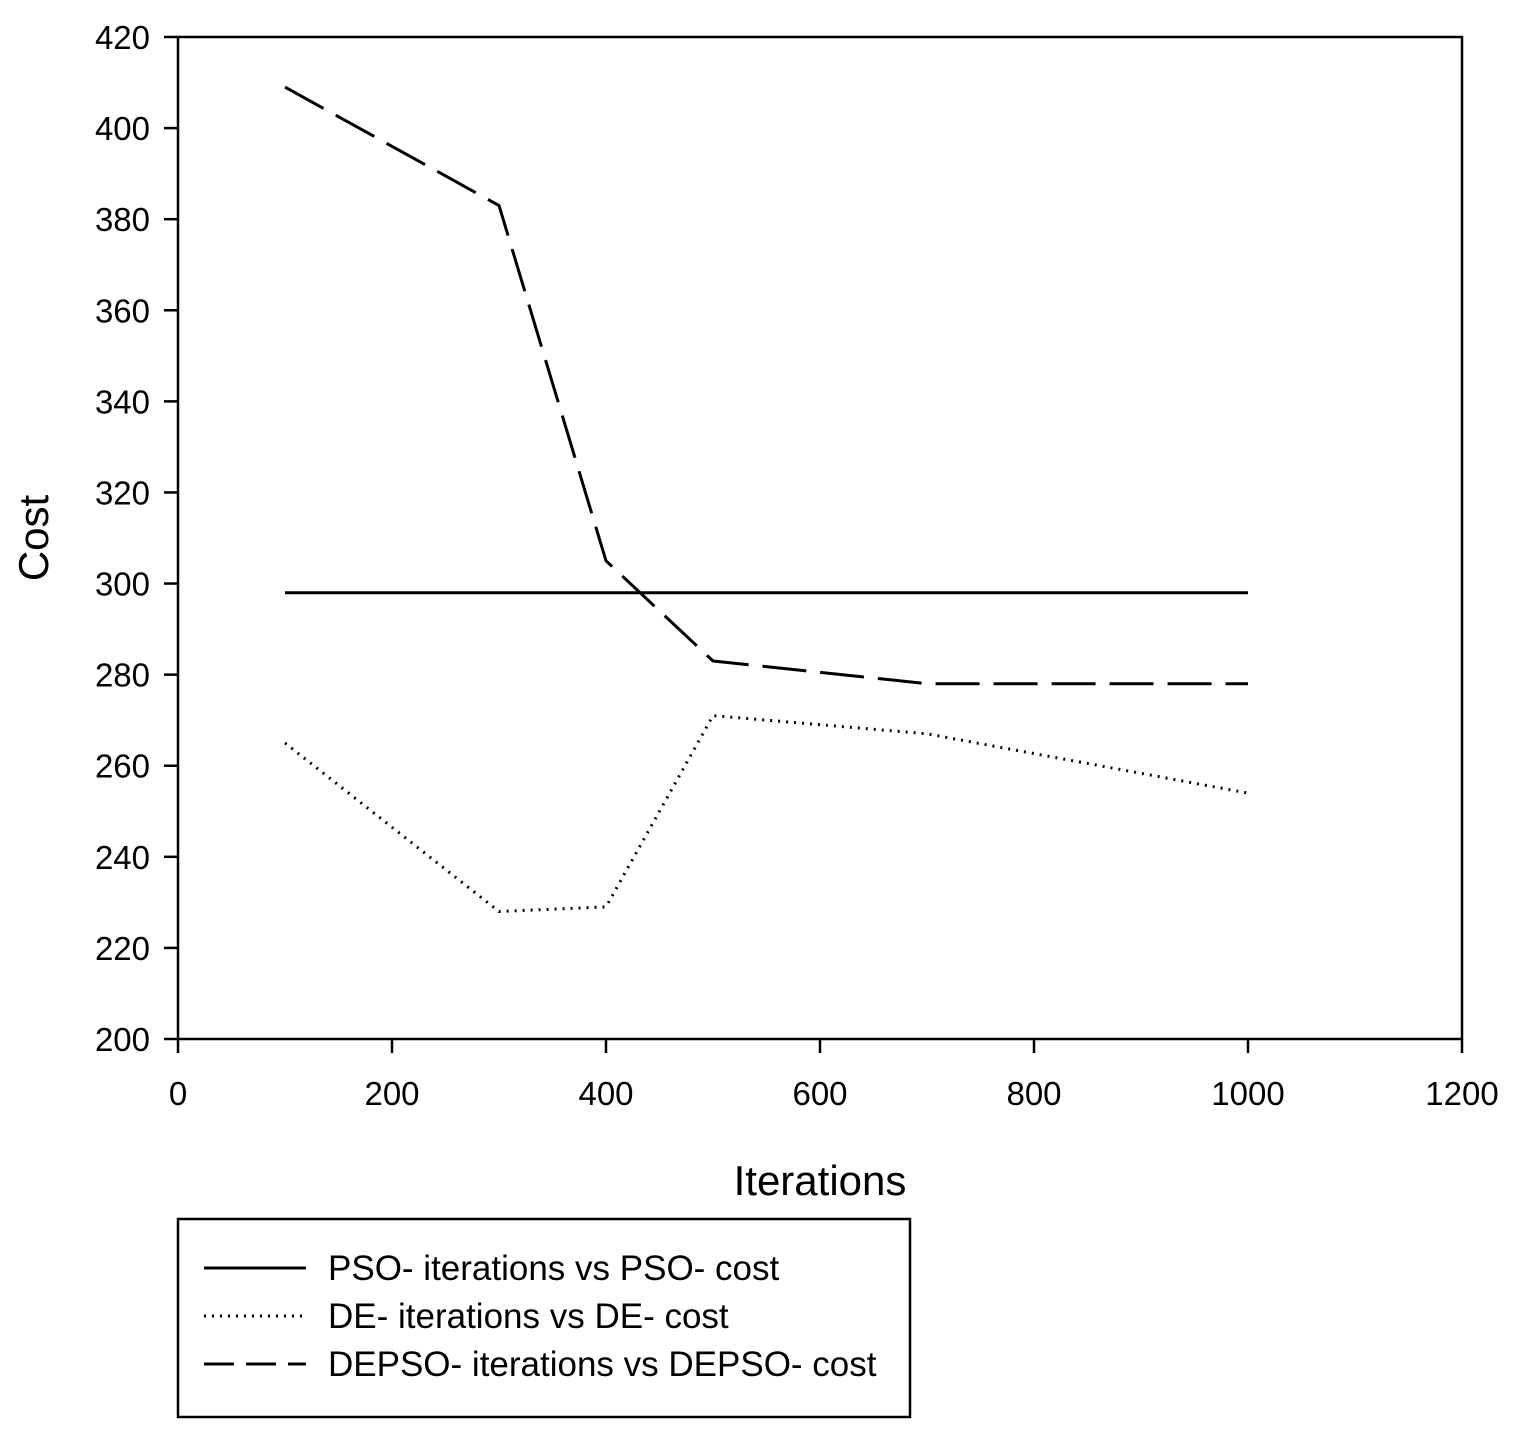 The height and width of the screenshot is (1440, 1518). What do you see at coordinates (528, 1316) in the screenshot?
I see `legend-label: DE- iterations vs DE- cost` at bounding box center [528, 1316].